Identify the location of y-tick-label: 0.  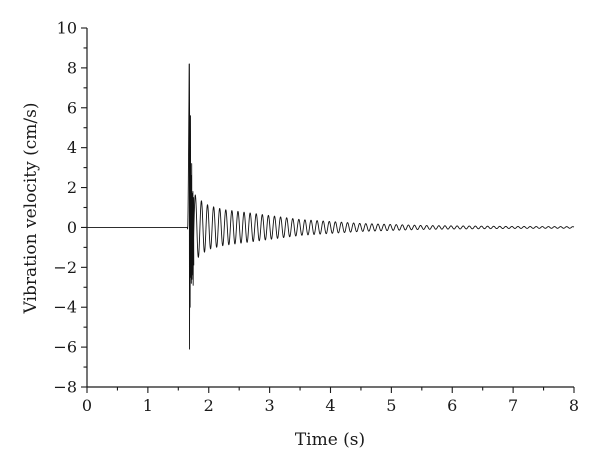
(72, 227).